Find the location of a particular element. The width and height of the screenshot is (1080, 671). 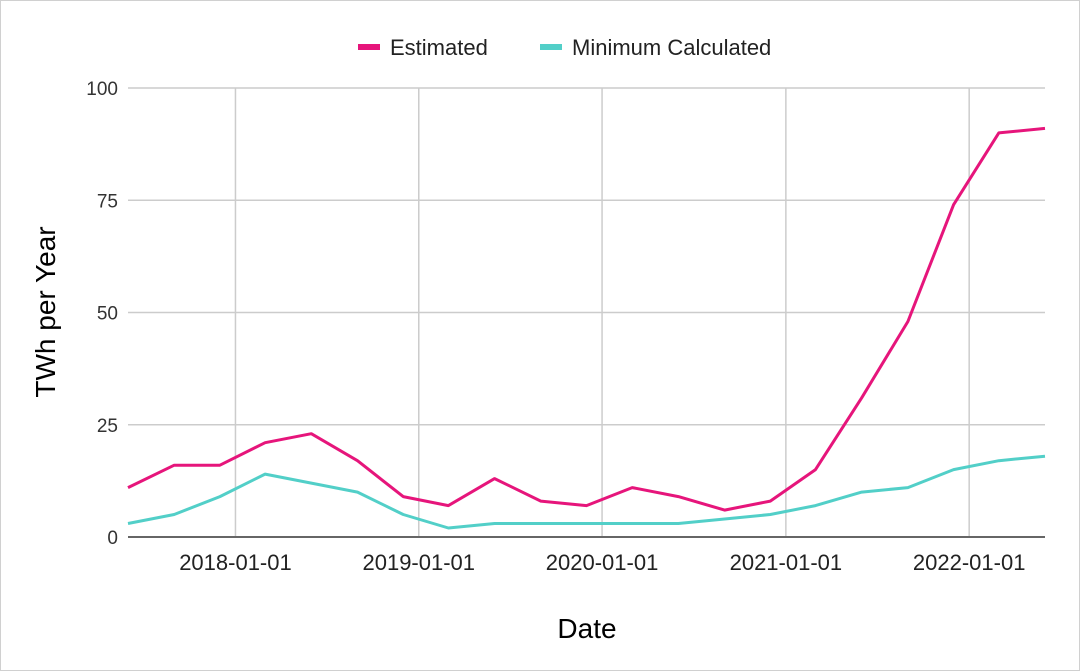

y-axis-ticks: 0 25 50 75 100 is located at coordinates (102, 314).